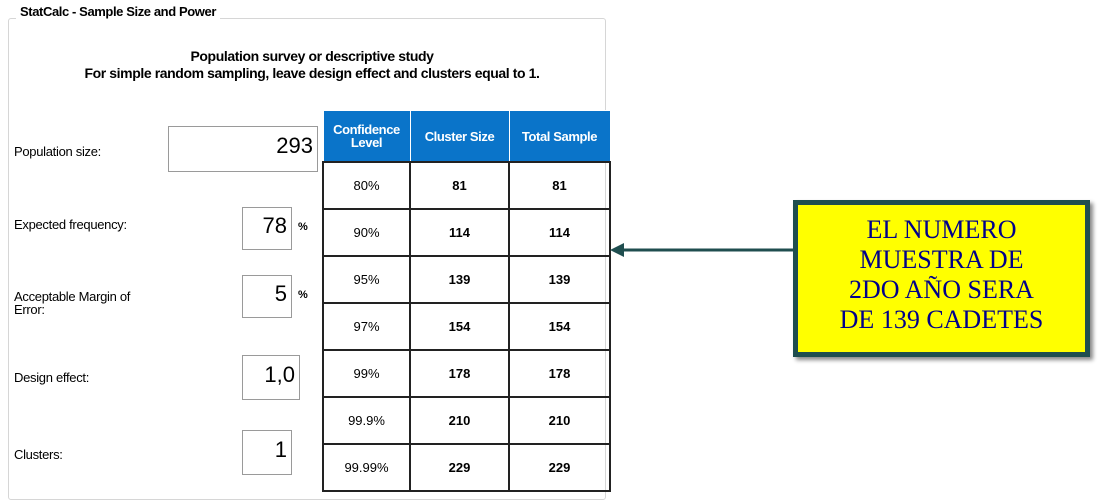  What do you see at coordinates (52, 377) in the screenshot?
I see `field-label: Design effect:` at bounding box center [52, 377].